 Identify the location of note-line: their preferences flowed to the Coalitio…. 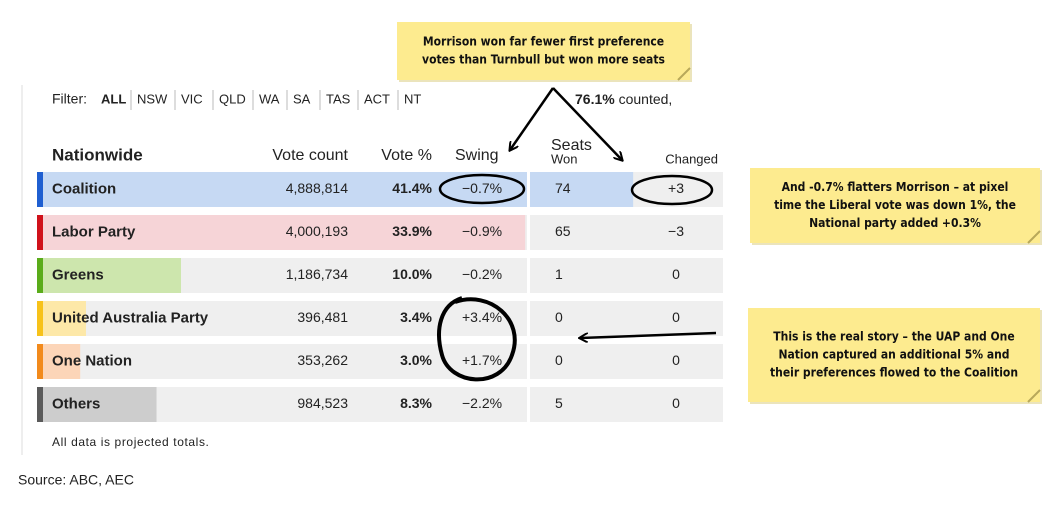
(894, 373).